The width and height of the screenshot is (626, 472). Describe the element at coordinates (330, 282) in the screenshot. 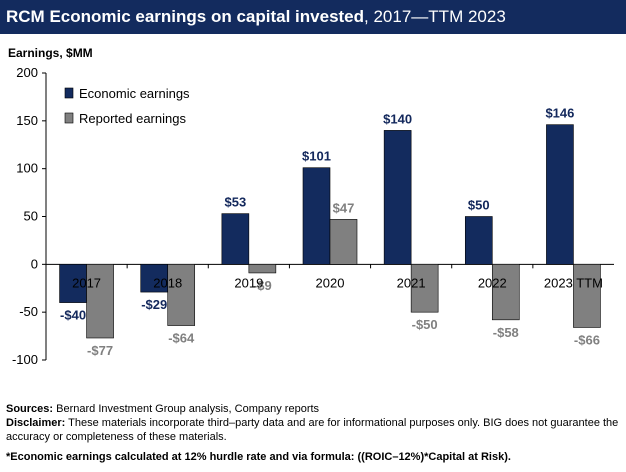

I see `x-category-label: 2020` at that location.